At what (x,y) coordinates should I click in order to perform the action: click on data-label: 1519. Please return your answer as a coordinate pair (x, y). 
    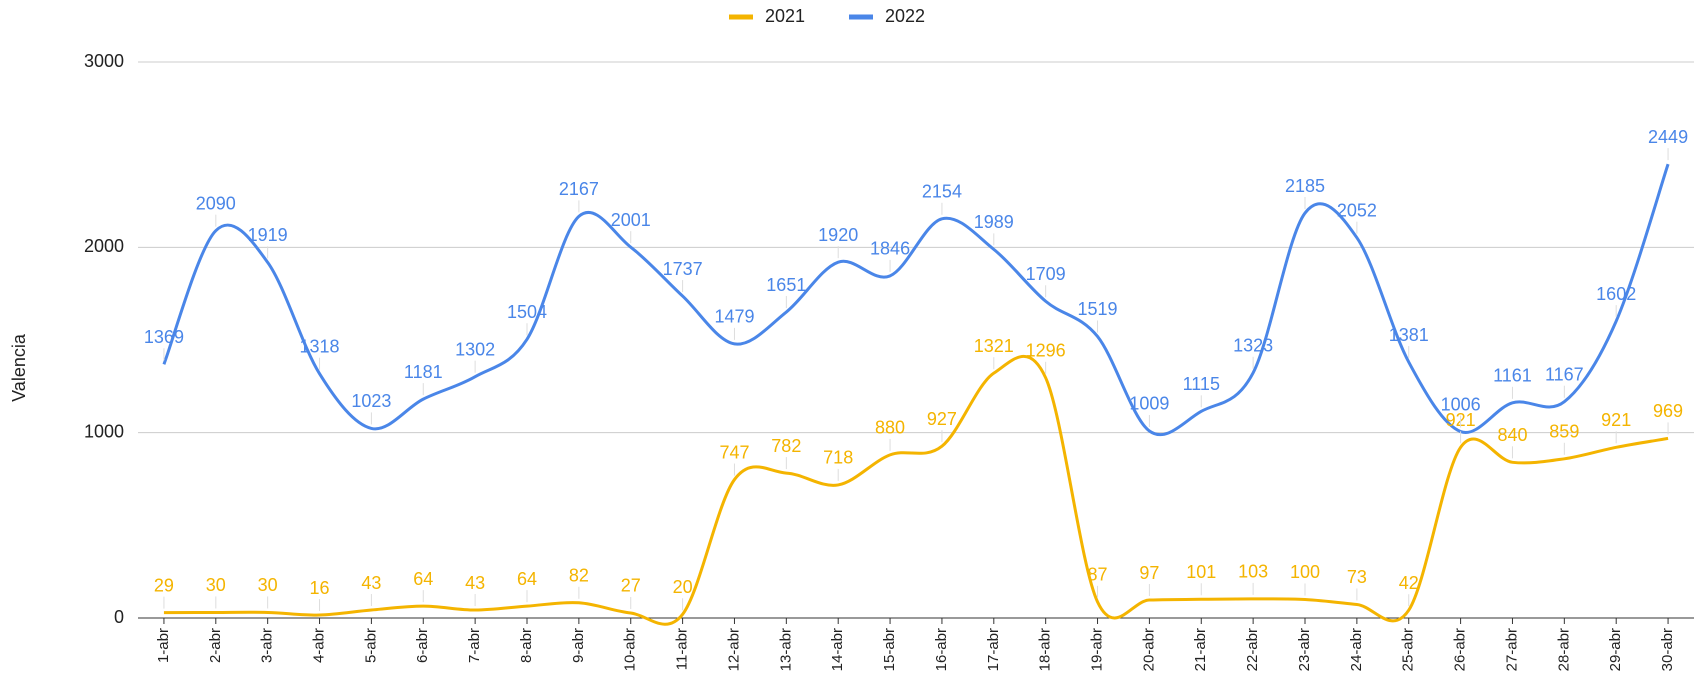
    Looking at the image, I should click on (1098, 309).